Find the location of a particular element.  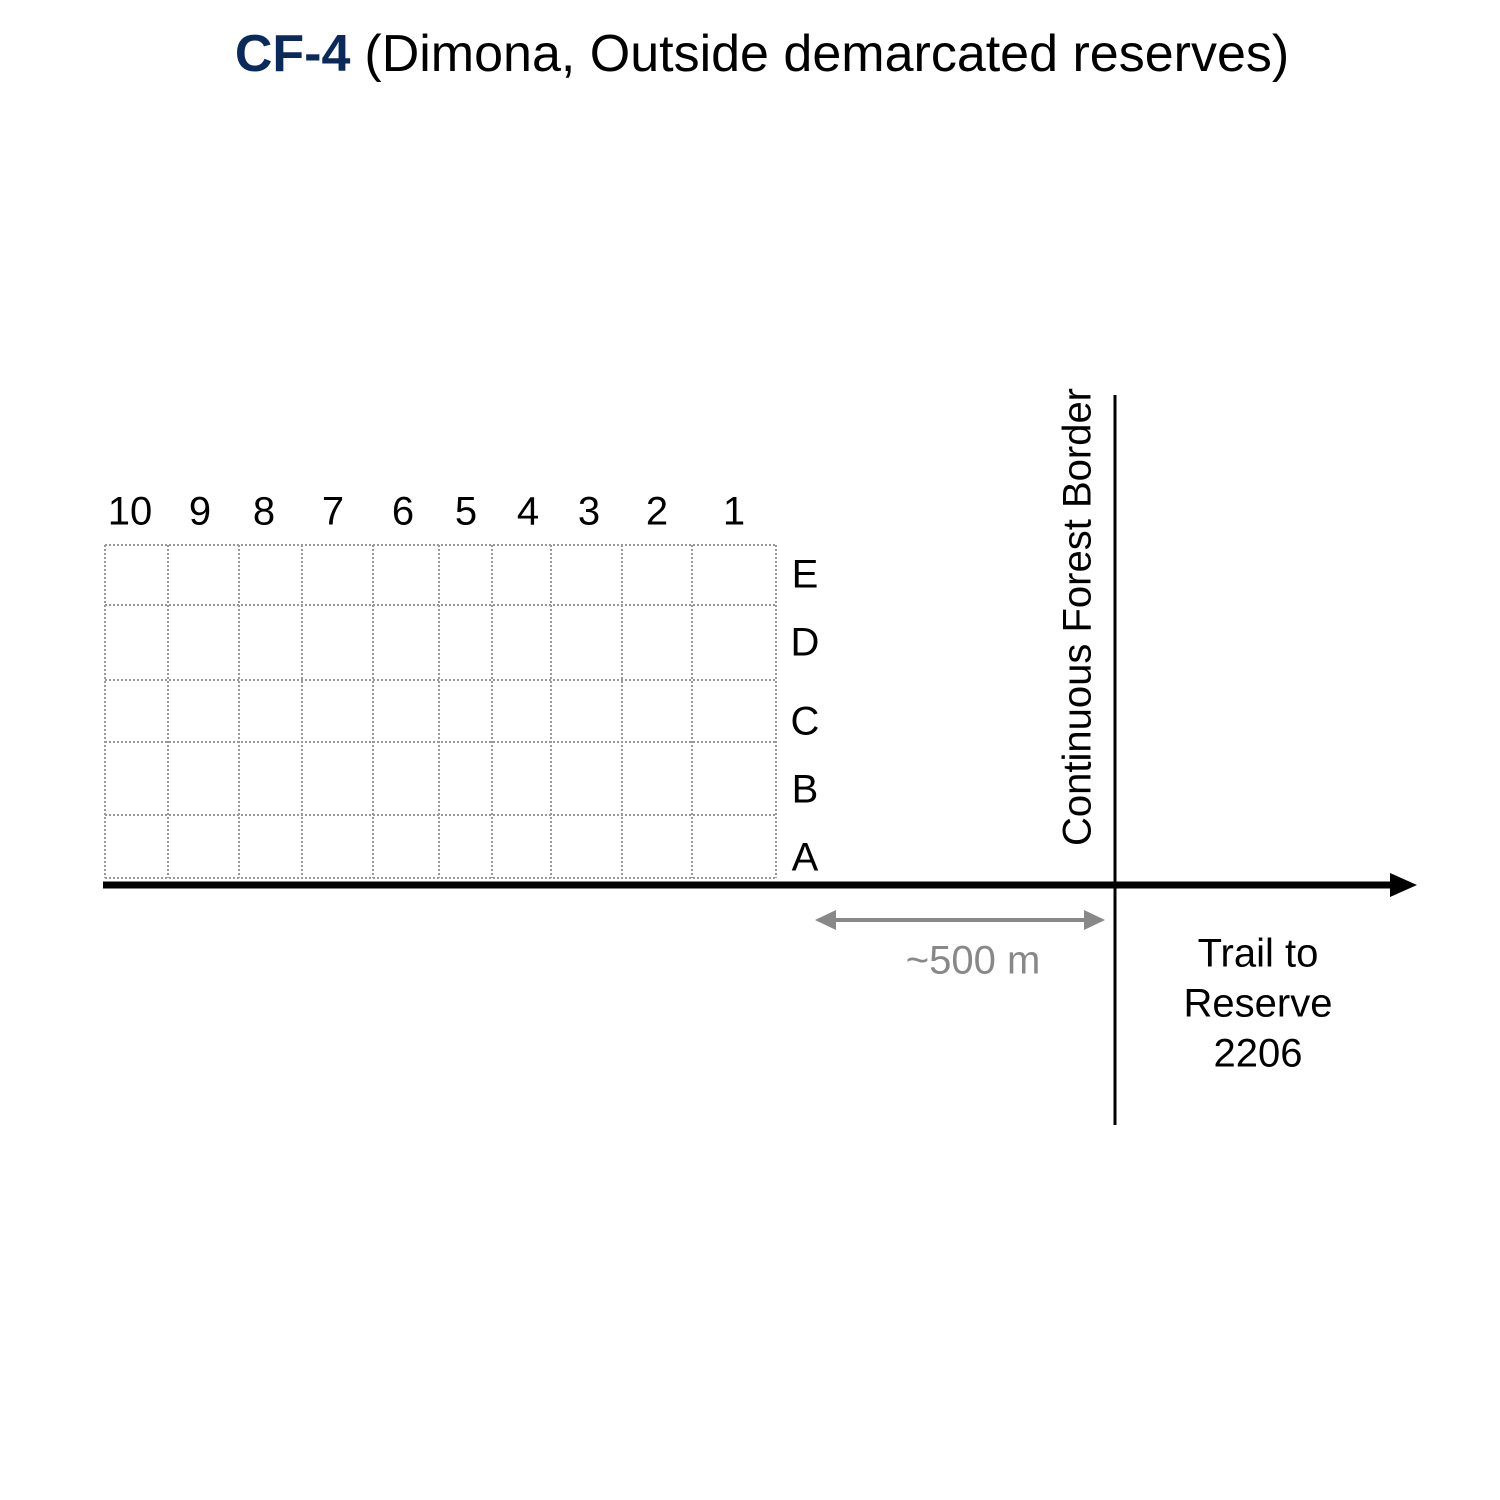

trail-label-line: Trail to is located at coordinates (1258, 954).